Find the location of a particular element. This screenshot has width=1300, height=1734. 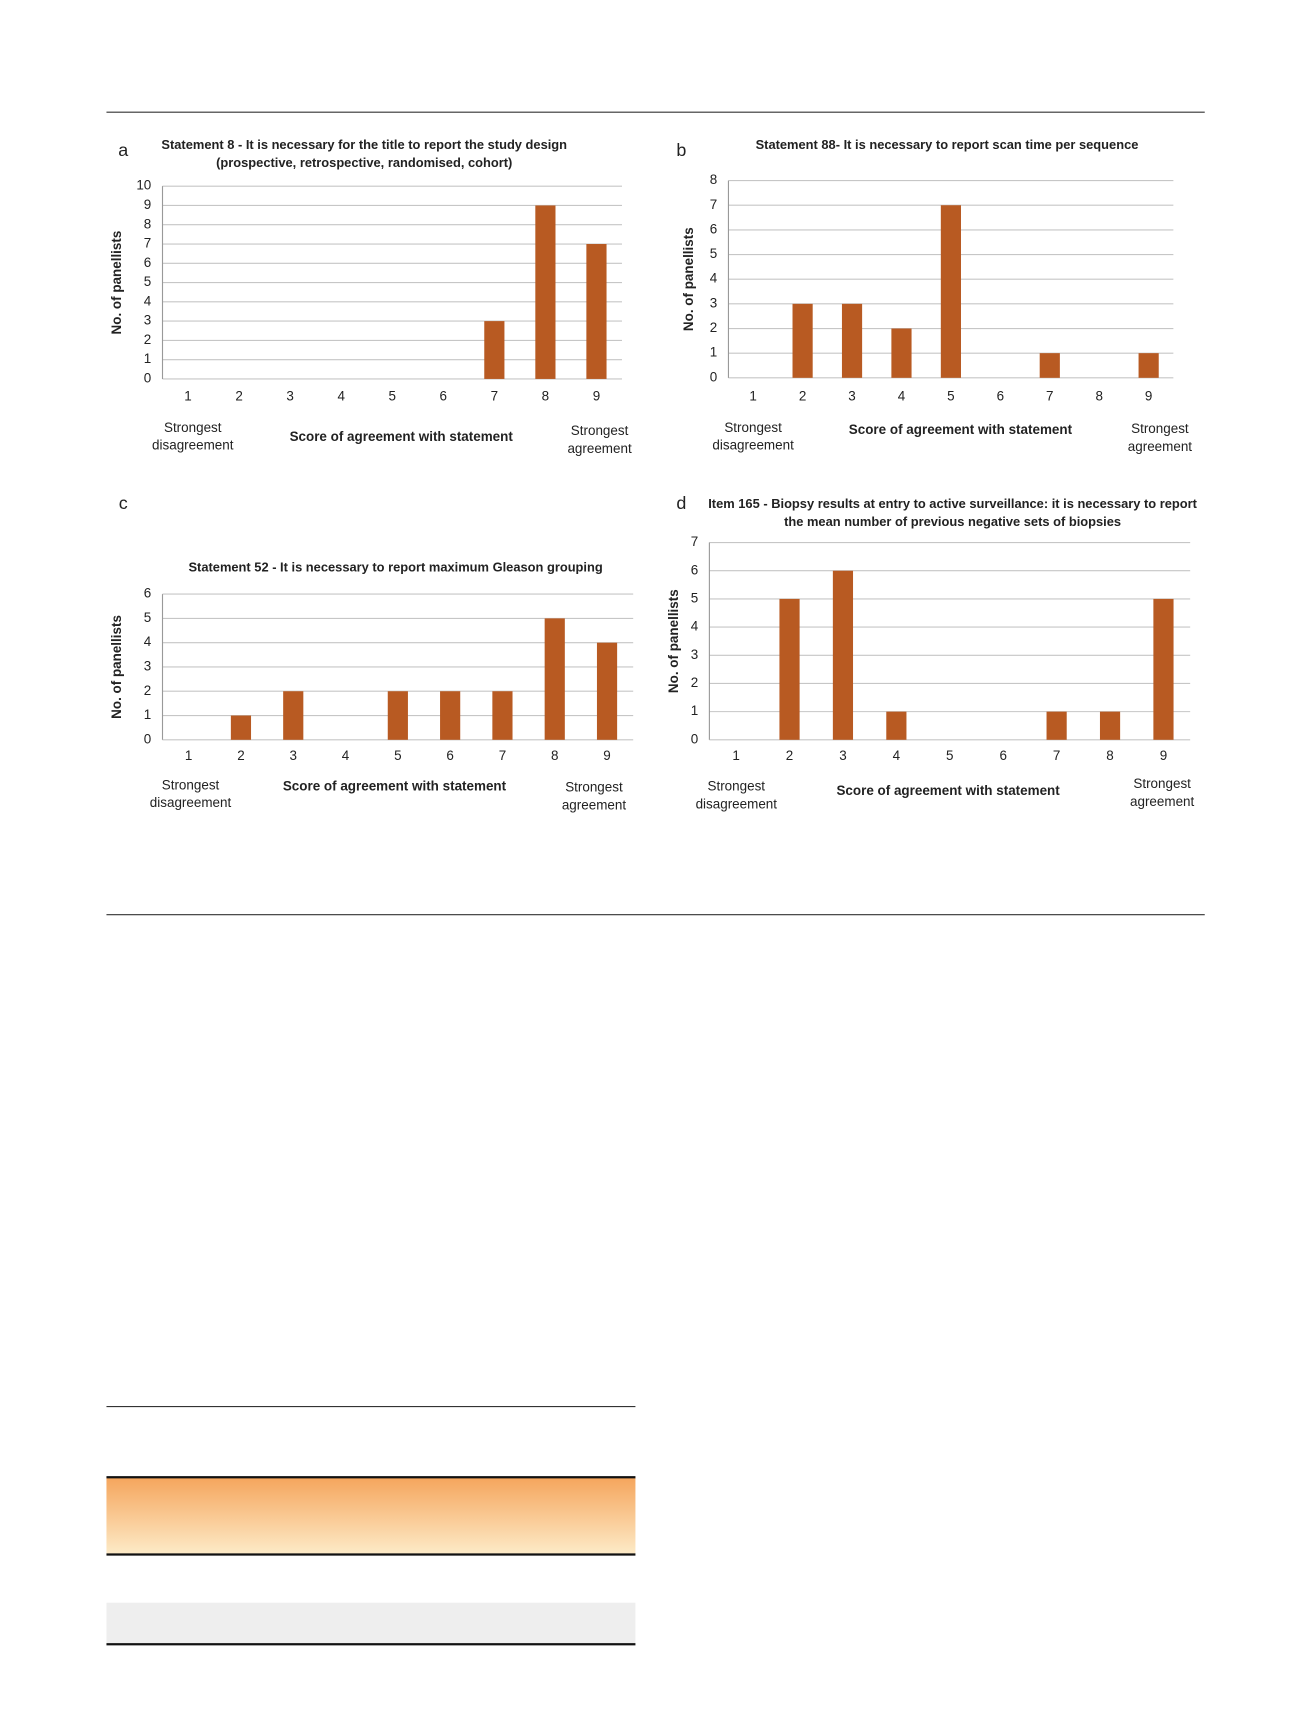

panel-letter: a is located at coordinates (123, 150).